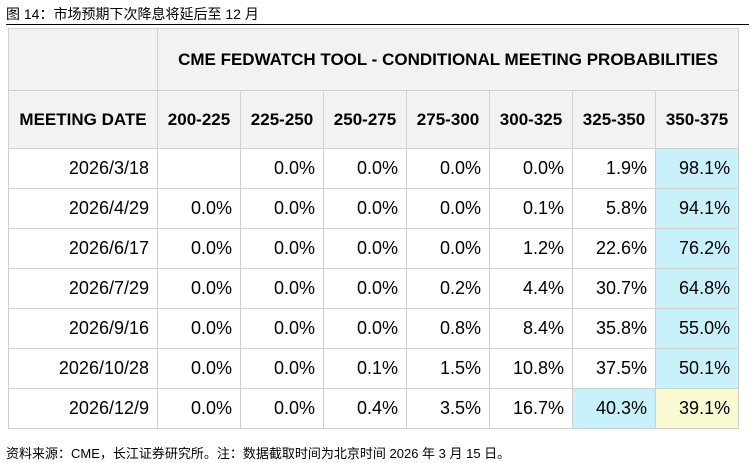 This screenshot has height=463, width=755. Describe the element at coordinates (697, 119) in the screenshot. I see `column-header: 350-375` at that location.